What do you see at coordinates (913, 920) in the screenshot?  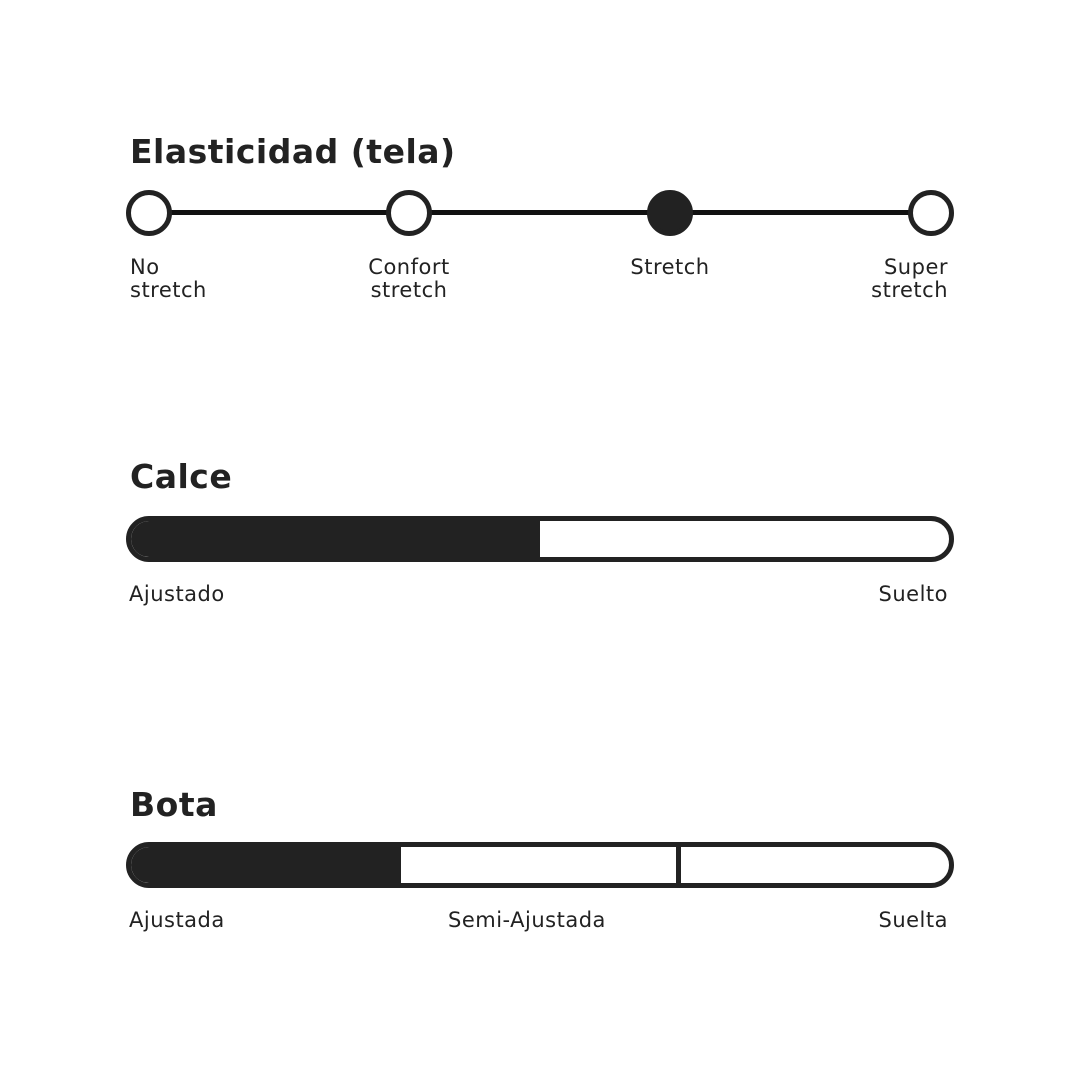 I see `leg-label-2: Suelta` at bounding box center [913, 920].